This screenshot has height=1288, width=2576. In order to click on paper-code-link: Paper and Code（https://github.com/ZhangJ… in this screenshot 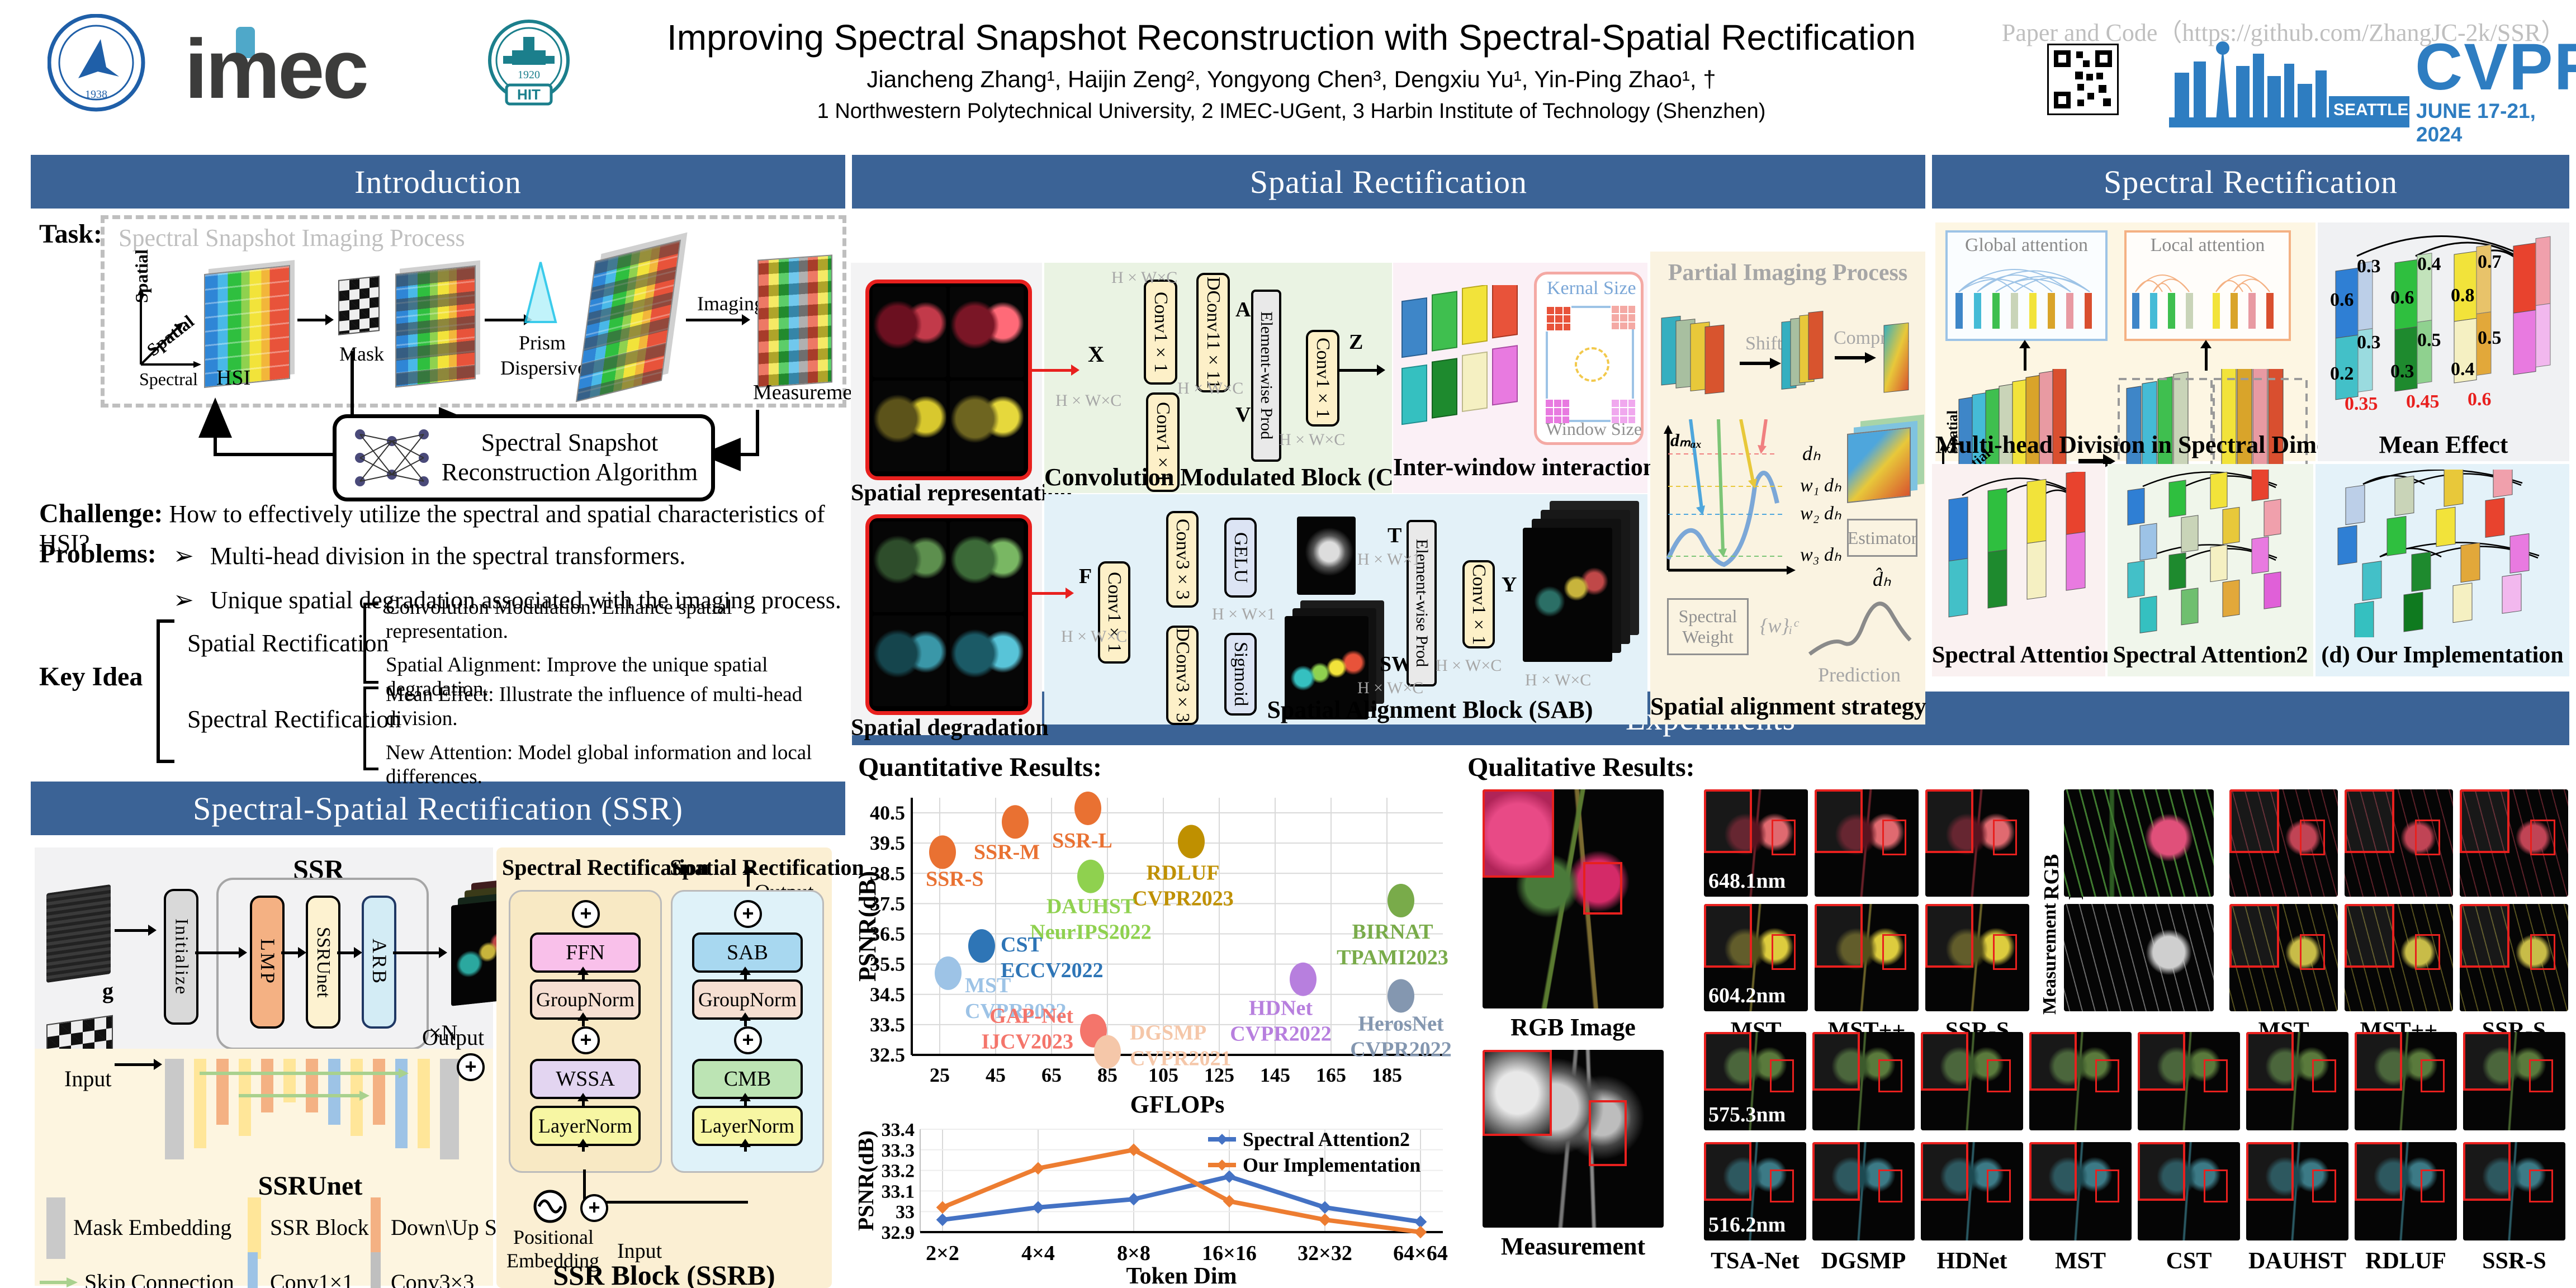, I will do `click(2283, 32)`.